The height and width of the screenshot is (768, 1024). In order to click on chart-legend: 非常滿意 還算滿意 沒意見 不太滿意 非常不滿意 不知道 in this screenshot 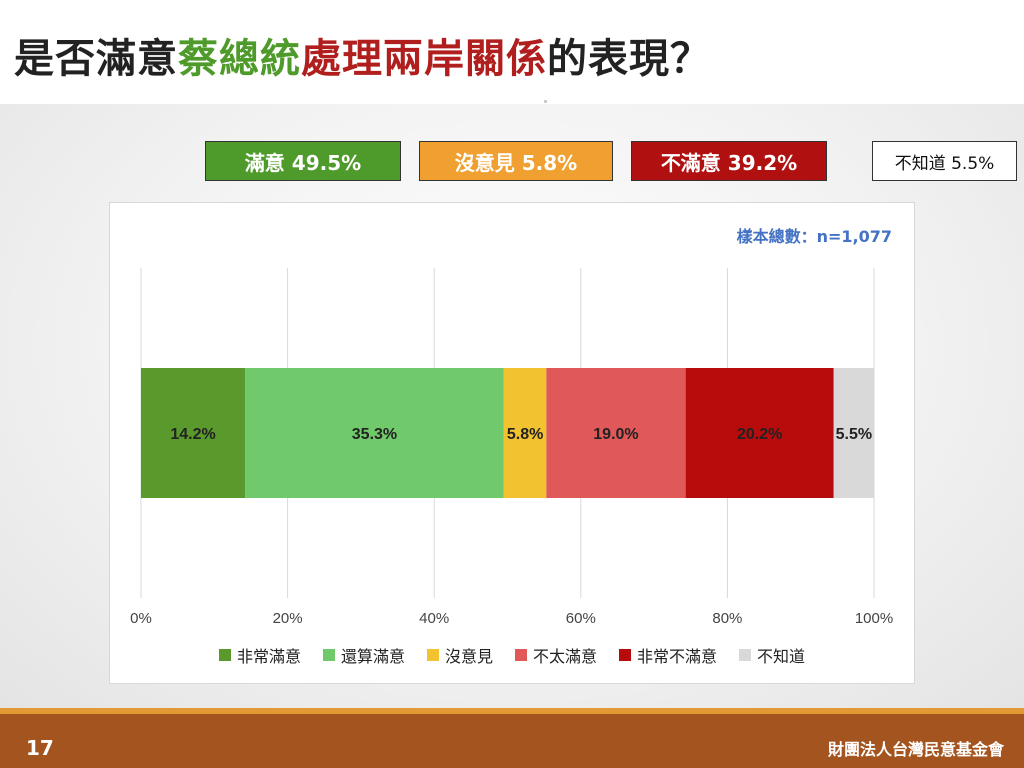, I will do `click(512, 655)`.